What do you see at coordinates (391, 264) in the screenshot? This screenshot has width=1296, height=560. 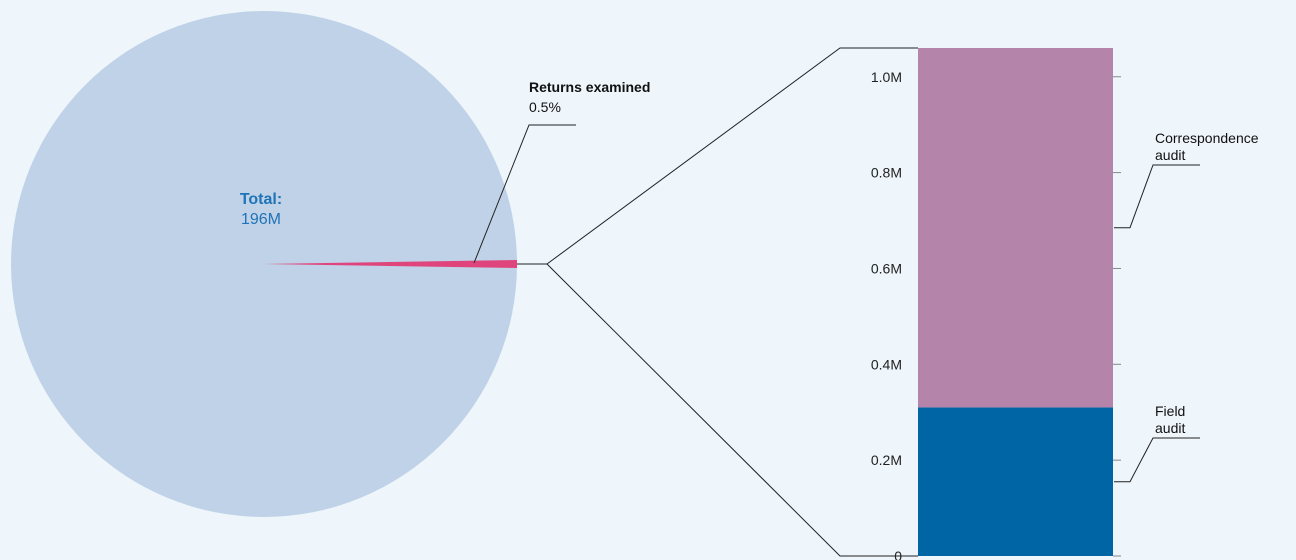 I see `pie-slice-examined` at bounding box center [391, 264].